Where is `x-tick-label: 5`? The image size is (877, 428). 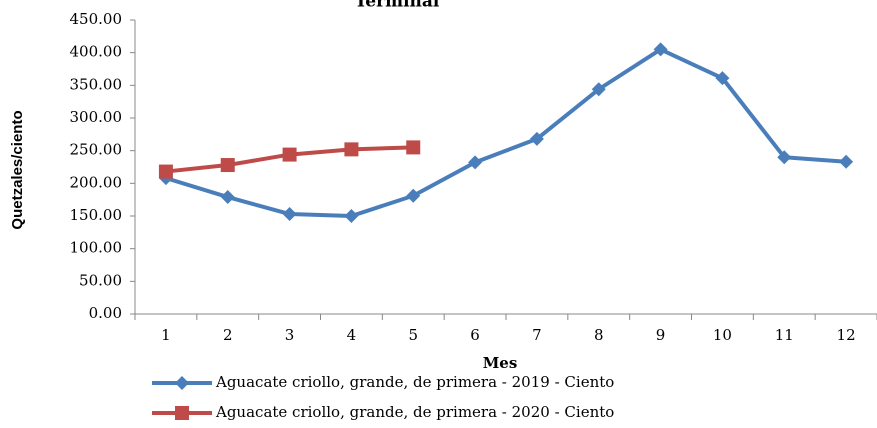 x-tick-label: 5 is located at coordinates (413, 335).